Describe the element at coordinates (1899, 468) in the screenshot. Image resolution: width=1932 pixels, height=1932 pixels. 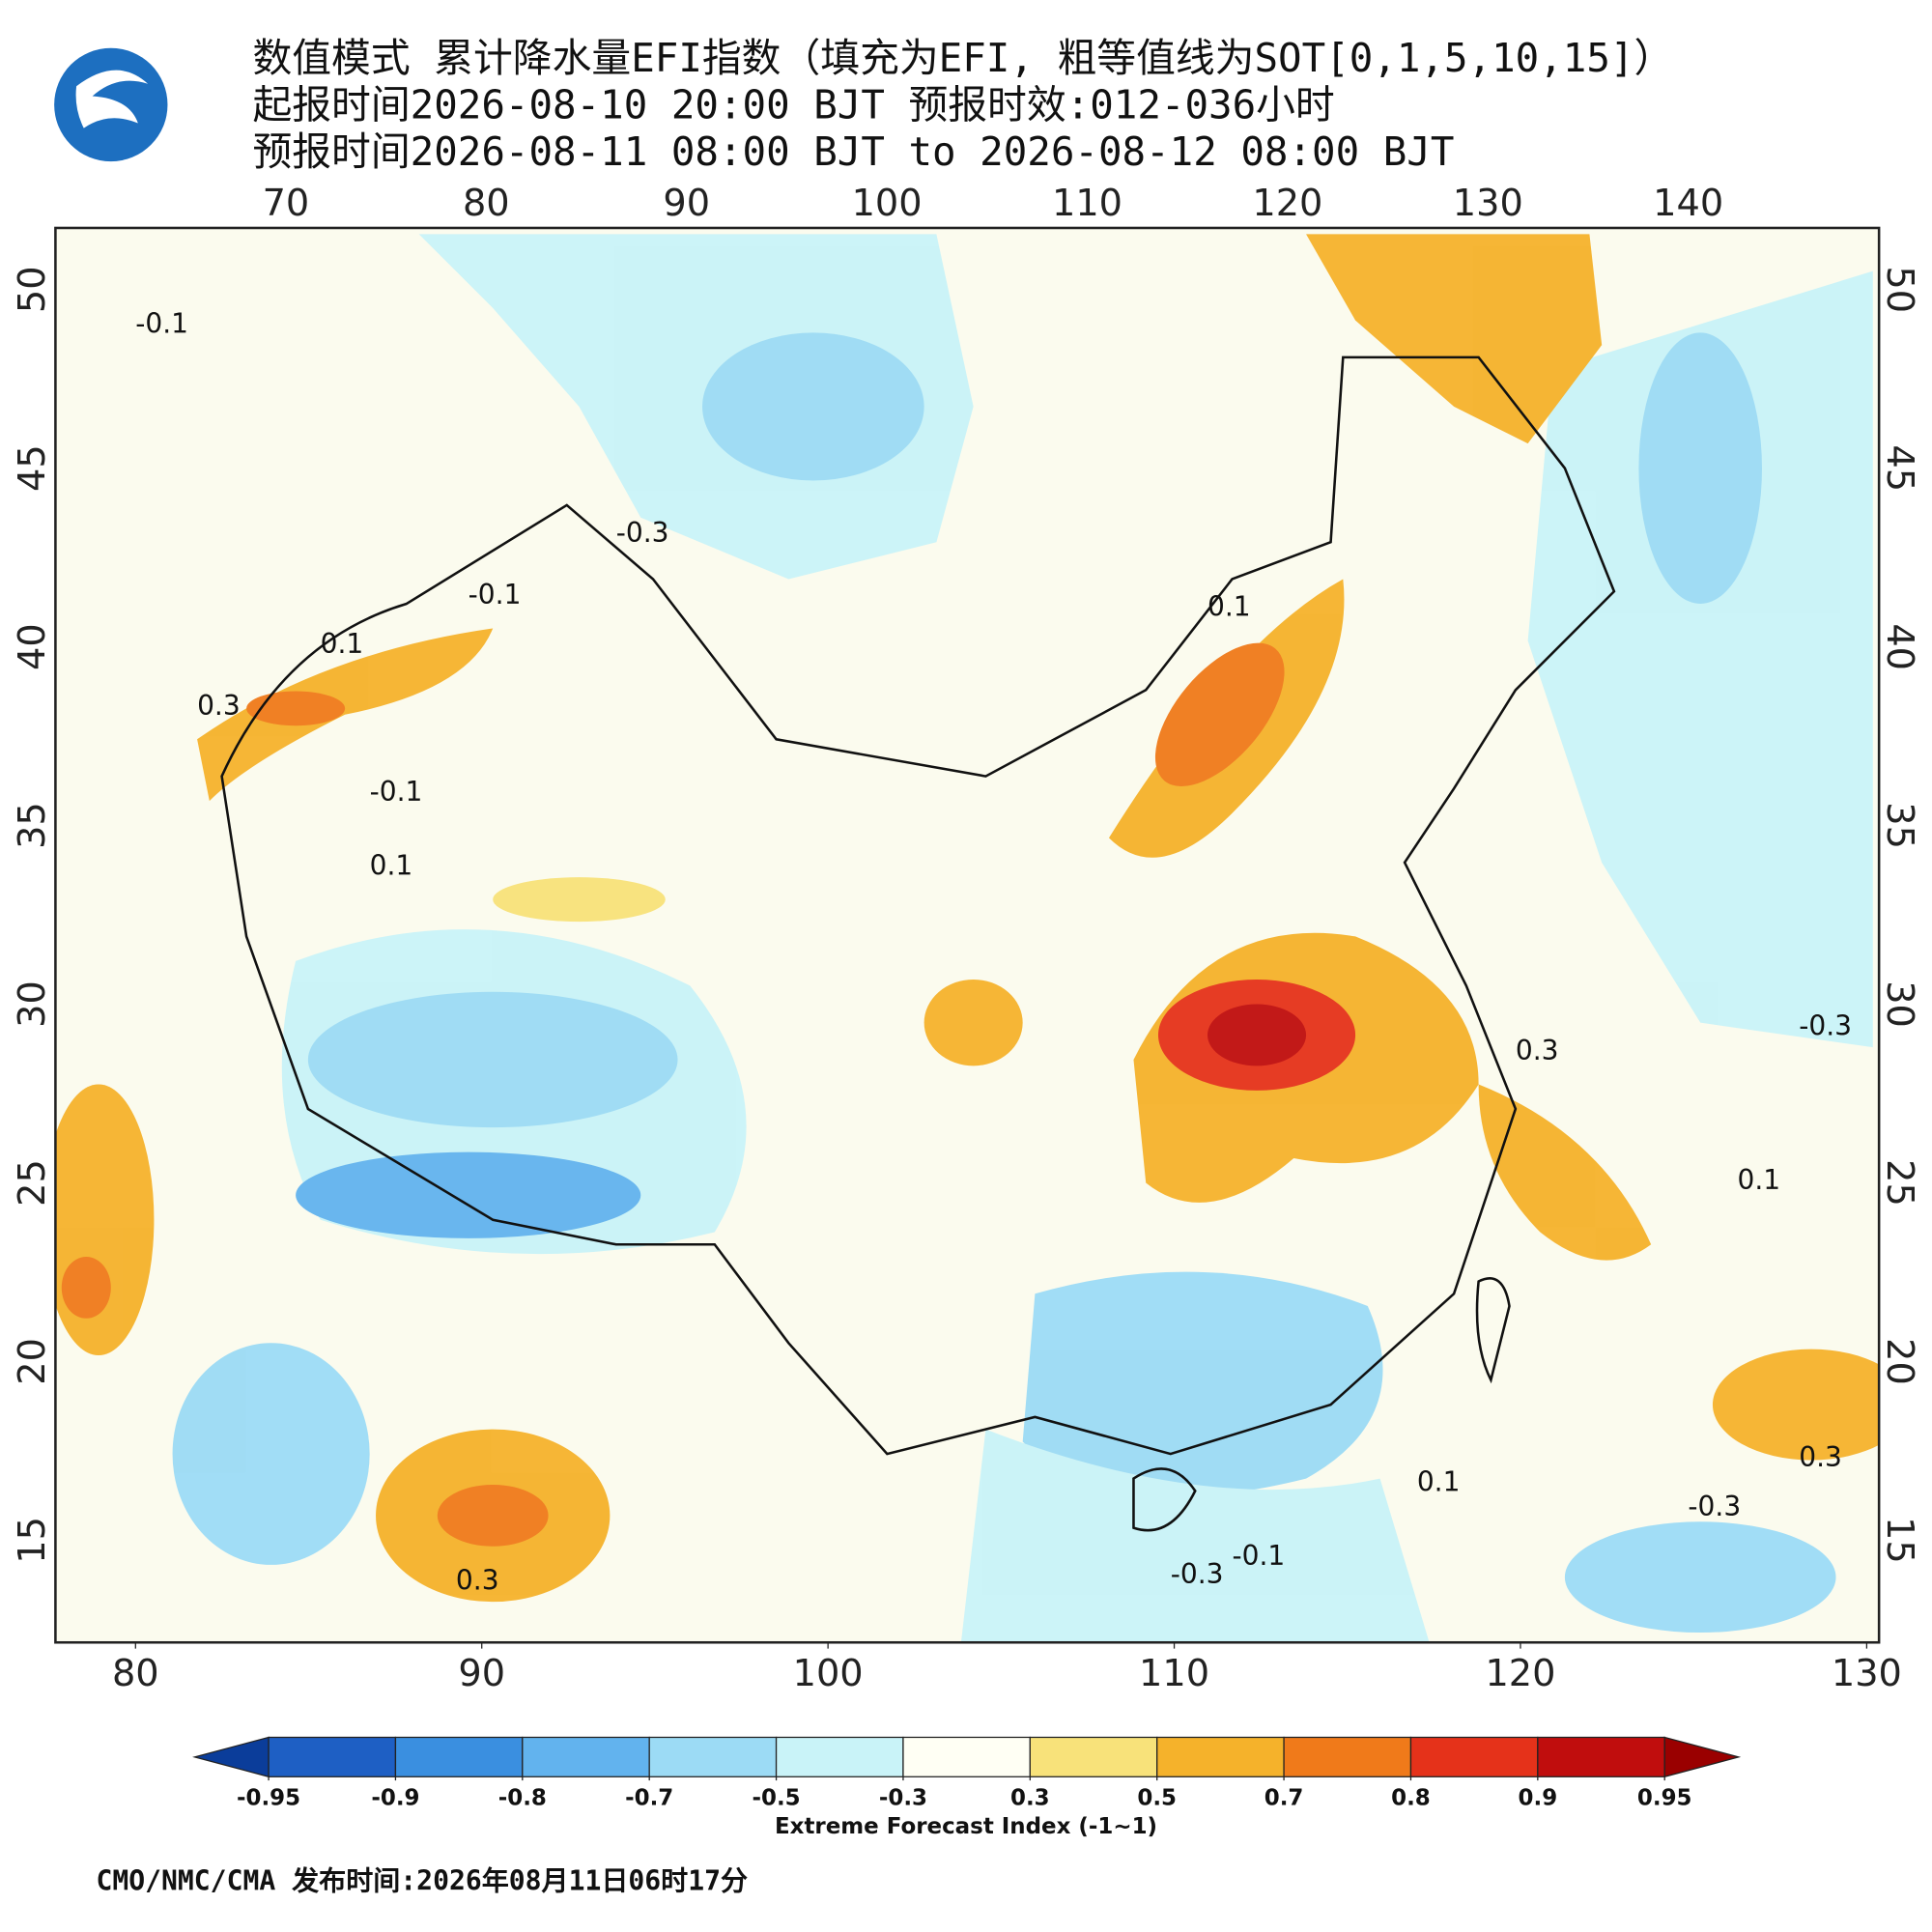
I see `lat-label-right: 45` at that location.